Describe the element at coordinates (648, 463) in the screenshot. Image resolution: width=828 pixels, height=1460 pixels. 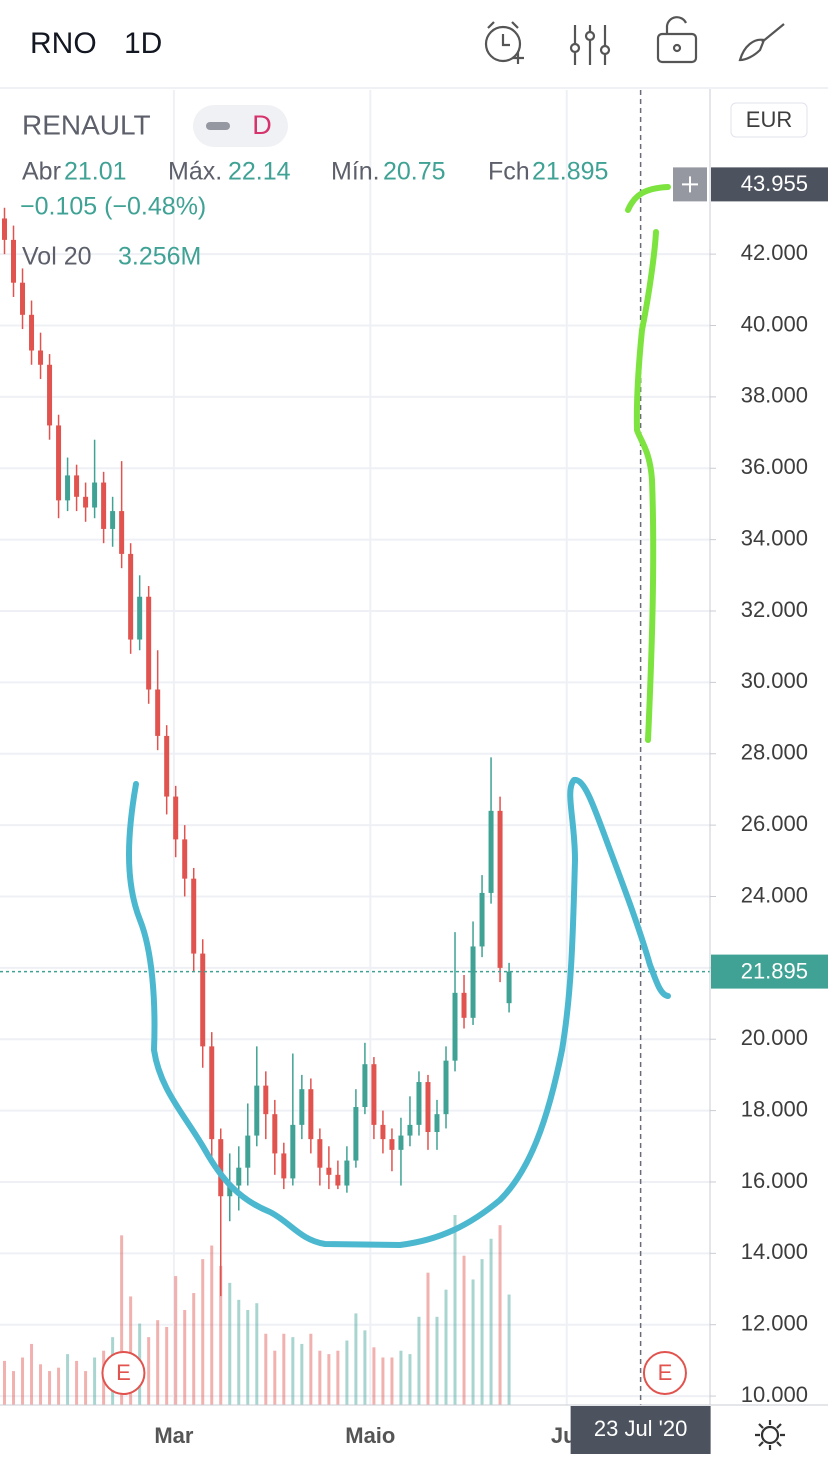
I see `annotation-arrow` at that location.